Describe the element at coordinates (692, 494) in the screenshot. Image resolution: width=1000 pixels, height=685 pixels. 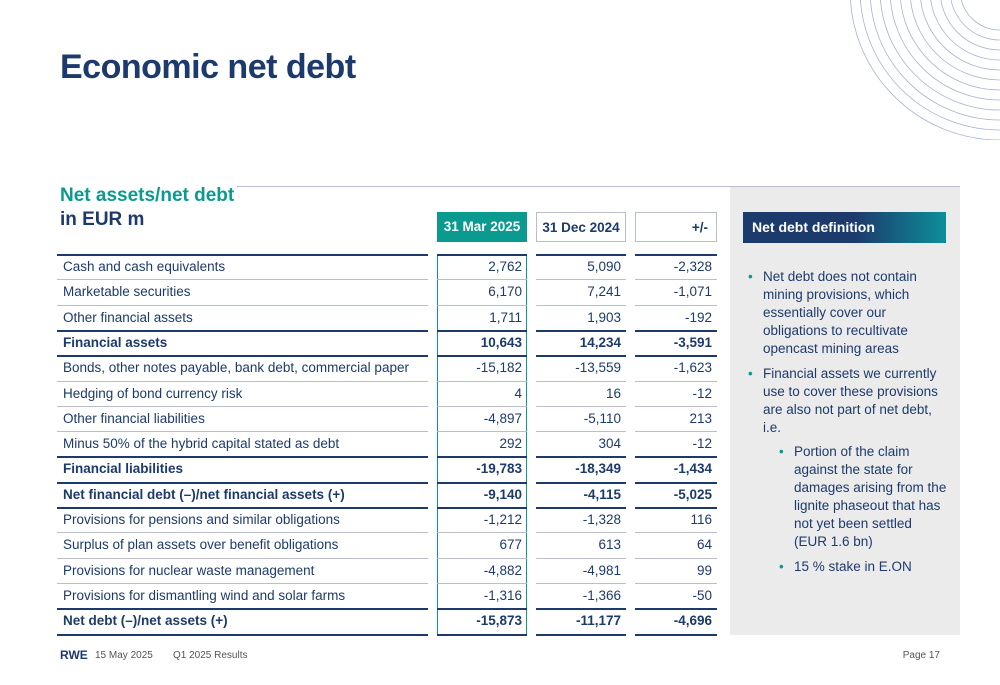
I see `cell-value: -5,025` at that location.